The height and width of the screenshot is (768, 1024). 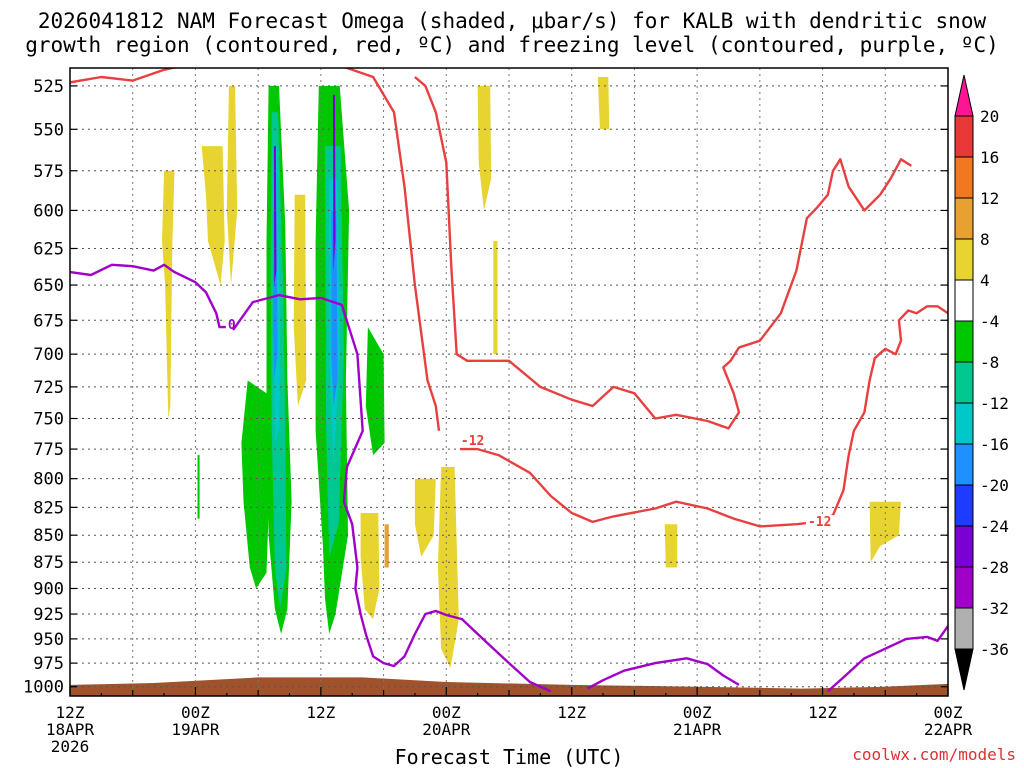 I want to click on y-tick-label: 900, so click(x=48, y=589).